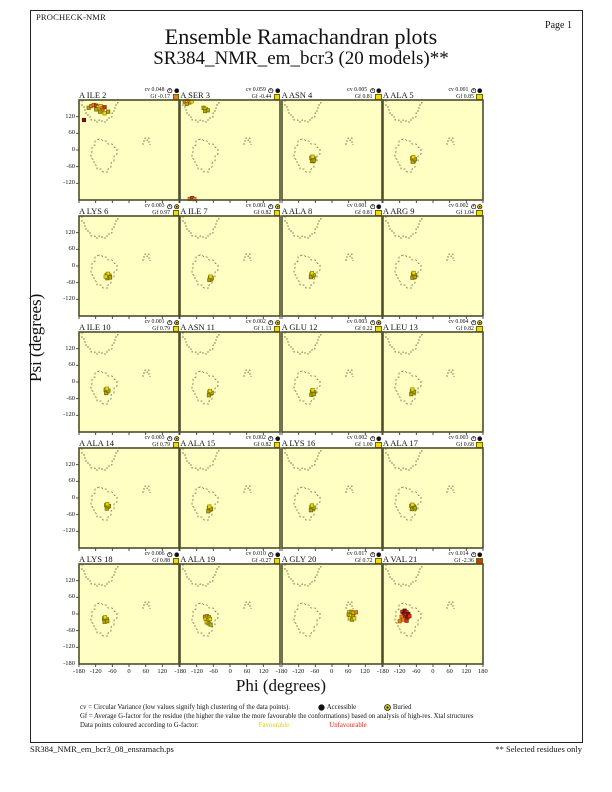  I want to click on residue-header: A SER 3 cv 0.059 Gf -0.44, so click(230, 92).